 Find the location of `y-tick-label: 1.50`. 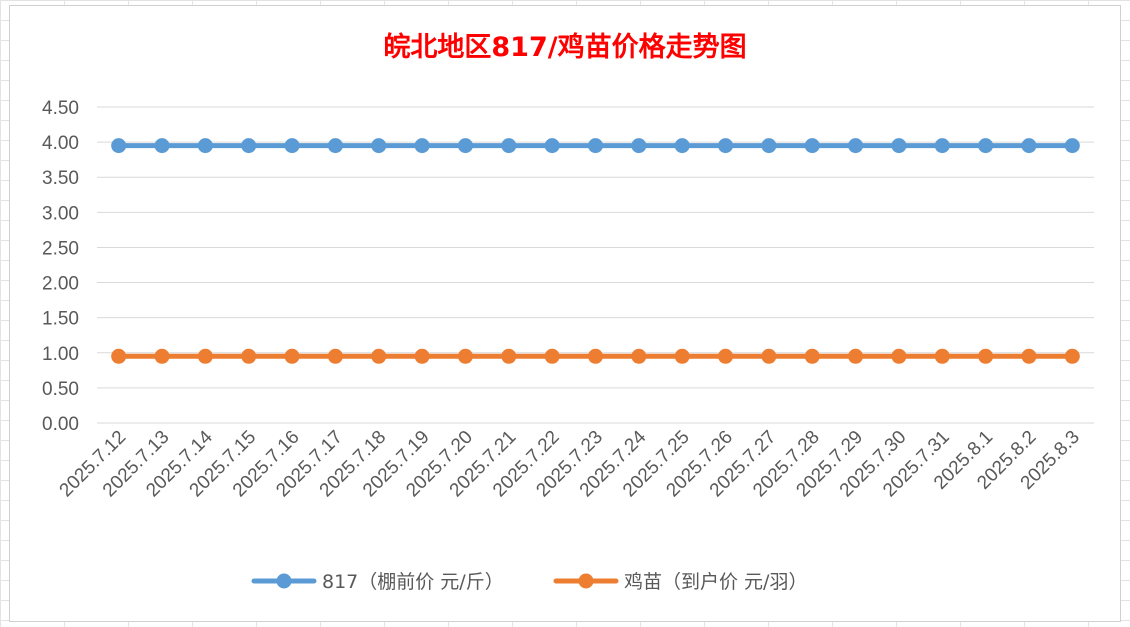

y-tick-label: 1.50 is located at coordinates (60, 319).